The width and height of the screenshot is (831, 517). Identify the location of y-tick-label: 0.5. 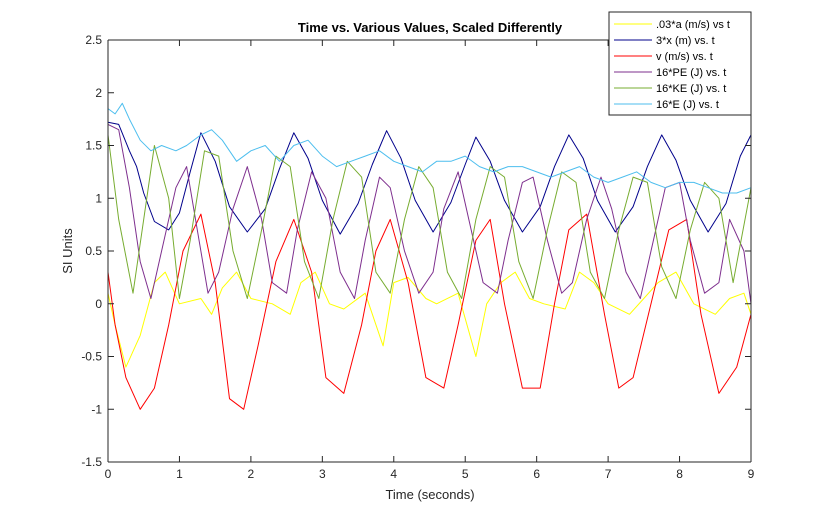
(93, 251).